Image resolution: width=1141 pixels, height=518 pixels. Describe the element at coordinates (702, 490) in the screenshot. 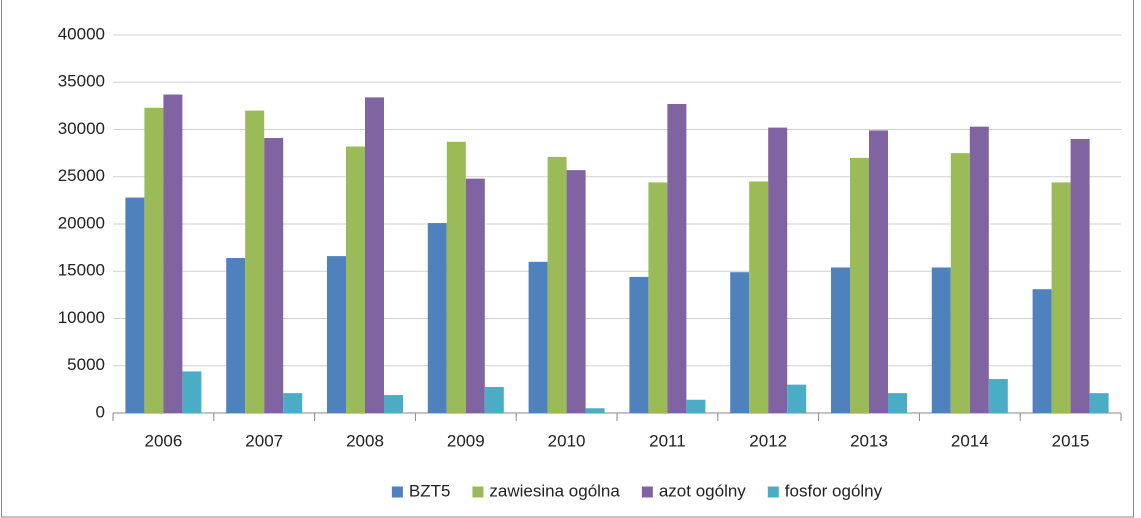

I see `legend-label: azot ogólny` at that location.